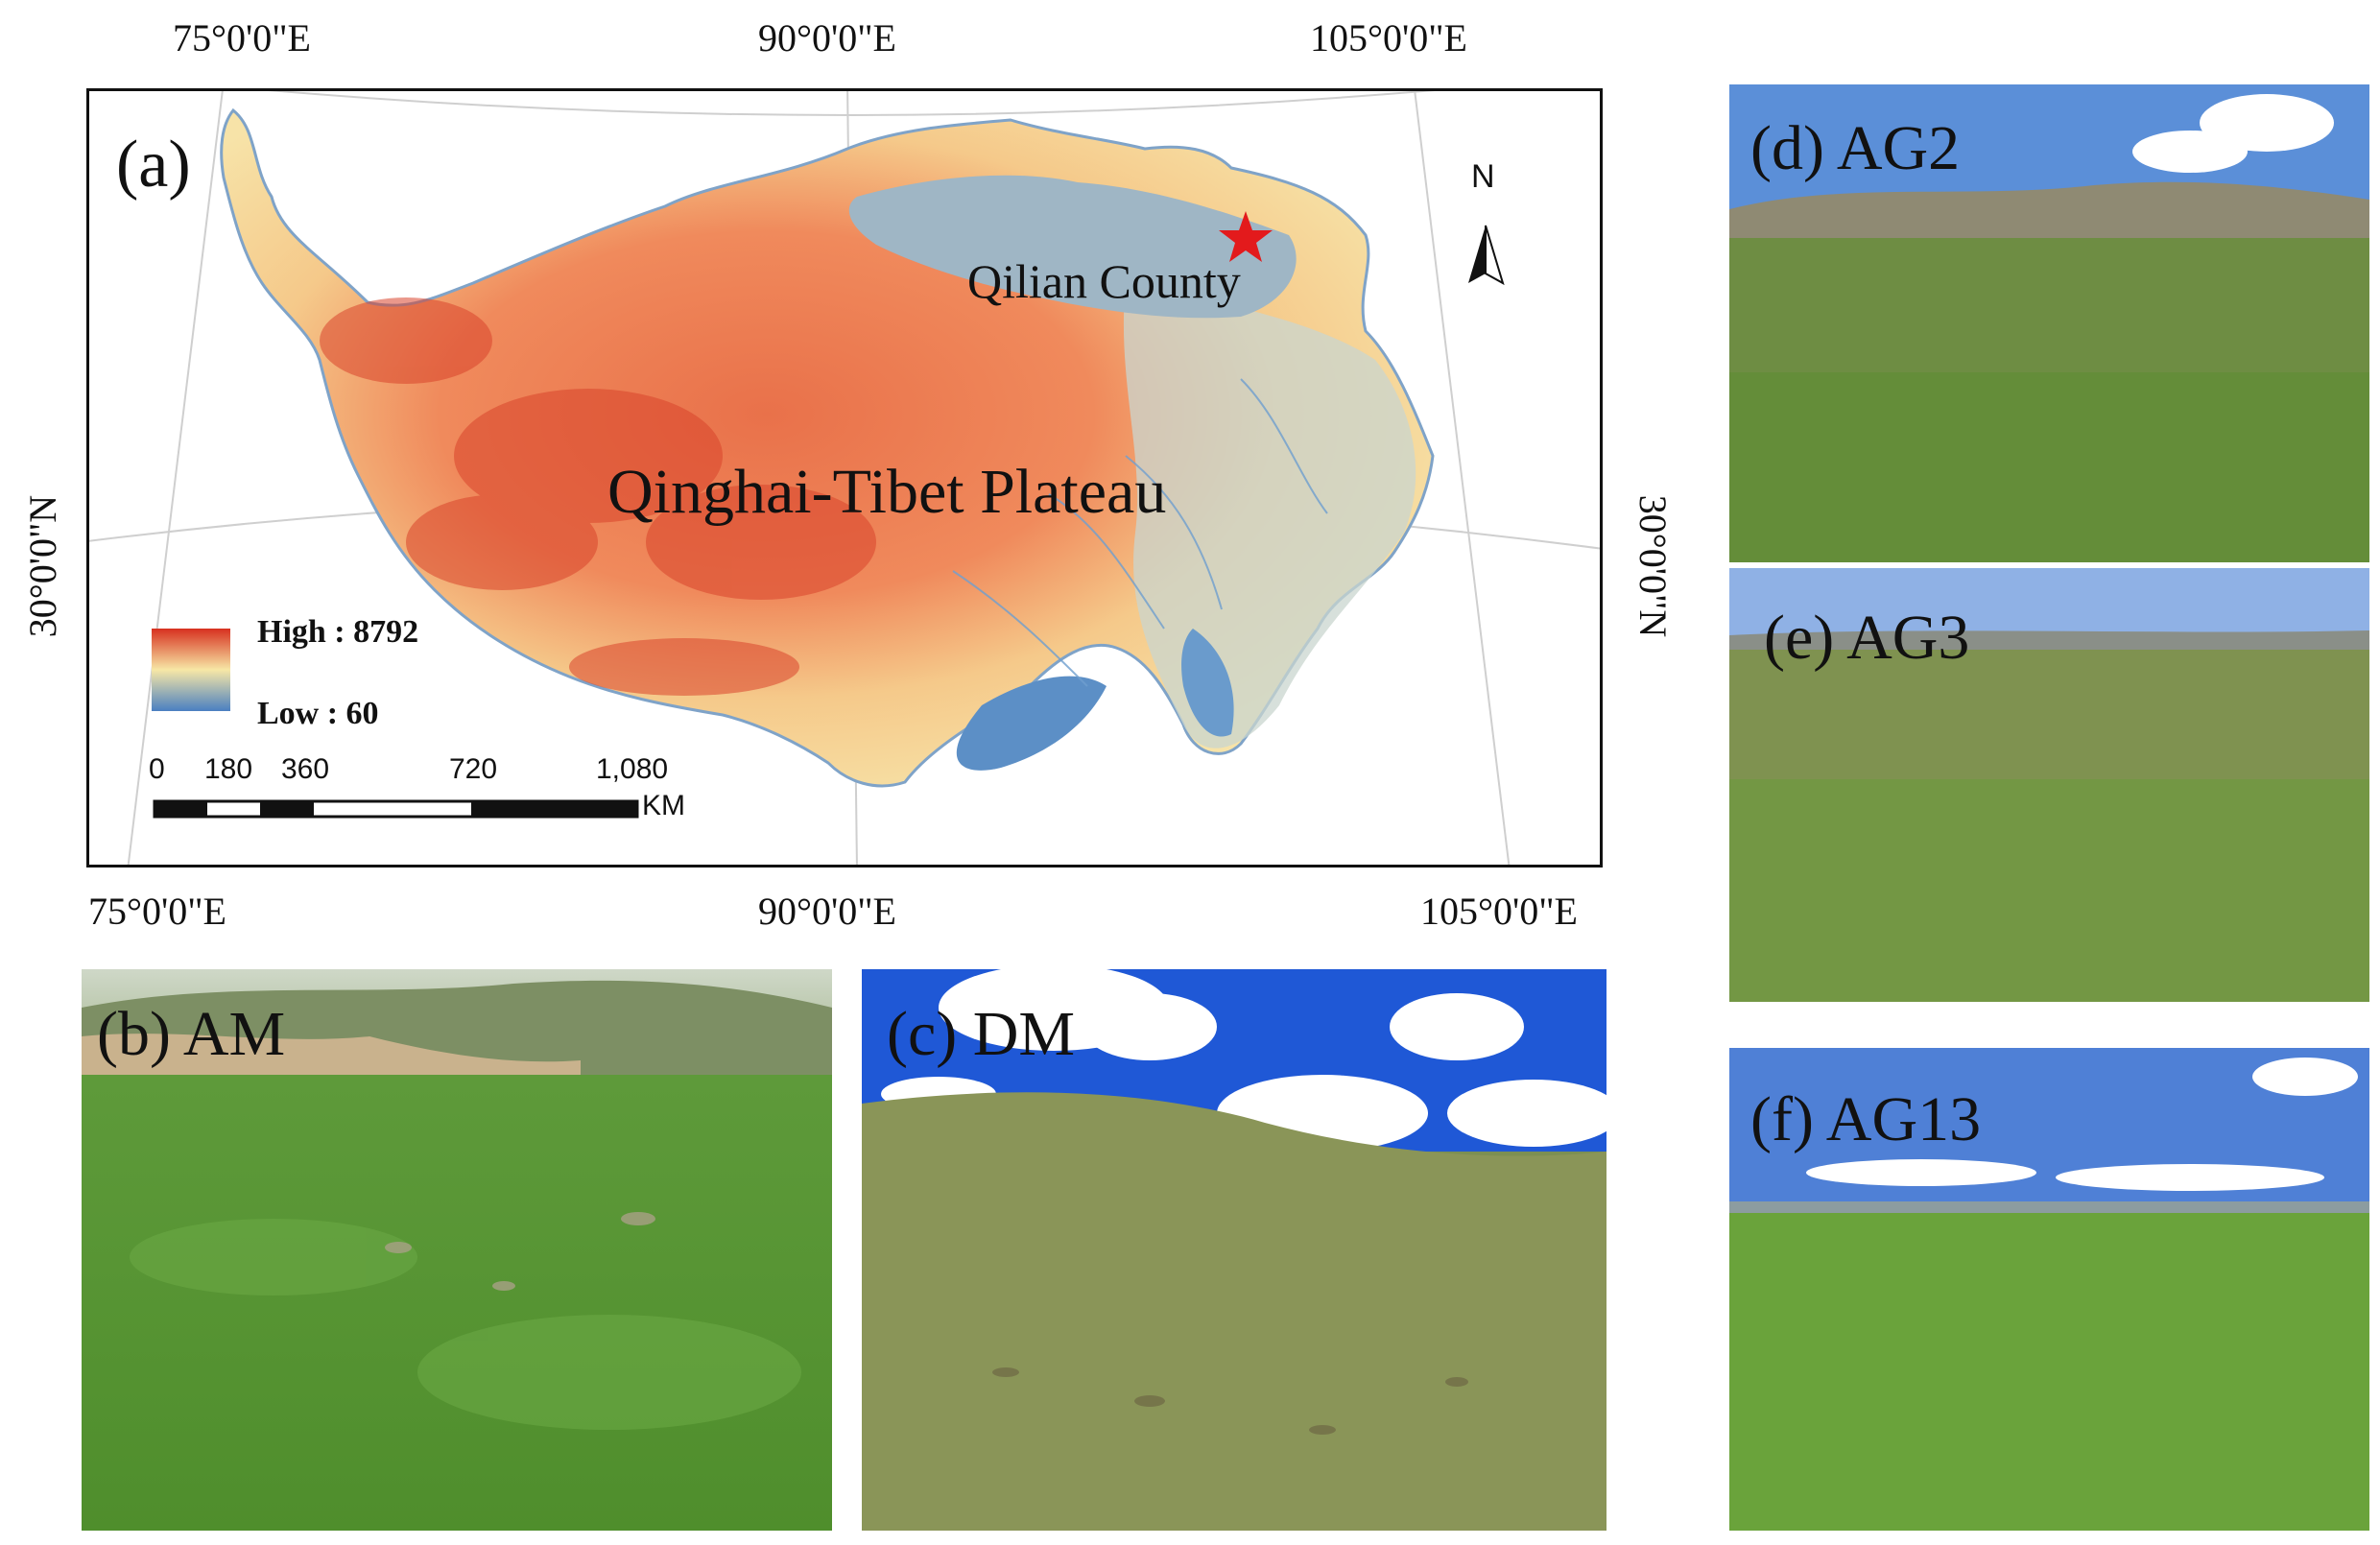  What do you see at coordinates (887, 492) in the screenshot?
I see `region-label: Qinghai-Tibet Plateau` at bounding box center [887, 492].